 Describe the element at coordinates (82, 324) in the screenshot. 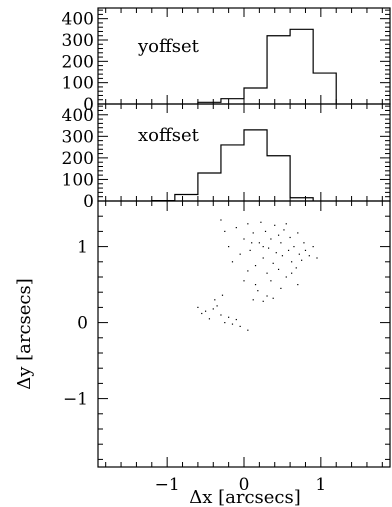

I see `scatter-ytick-label: 0` at that location.